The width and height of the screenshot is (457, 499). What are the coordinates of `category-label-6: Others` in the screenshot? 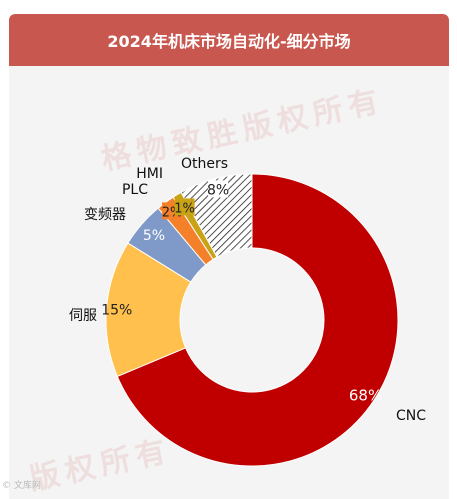 It's located at (204, 164).